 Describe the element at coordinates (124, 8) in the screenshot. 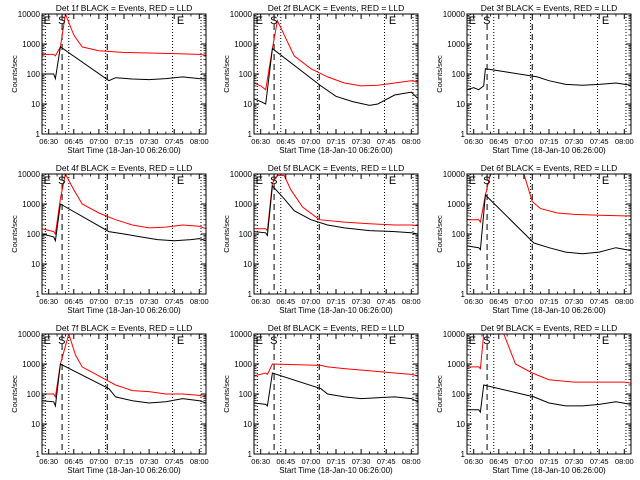

I see `panel-title: Det 1f BLACK = Events, RED = LLD` at that location.